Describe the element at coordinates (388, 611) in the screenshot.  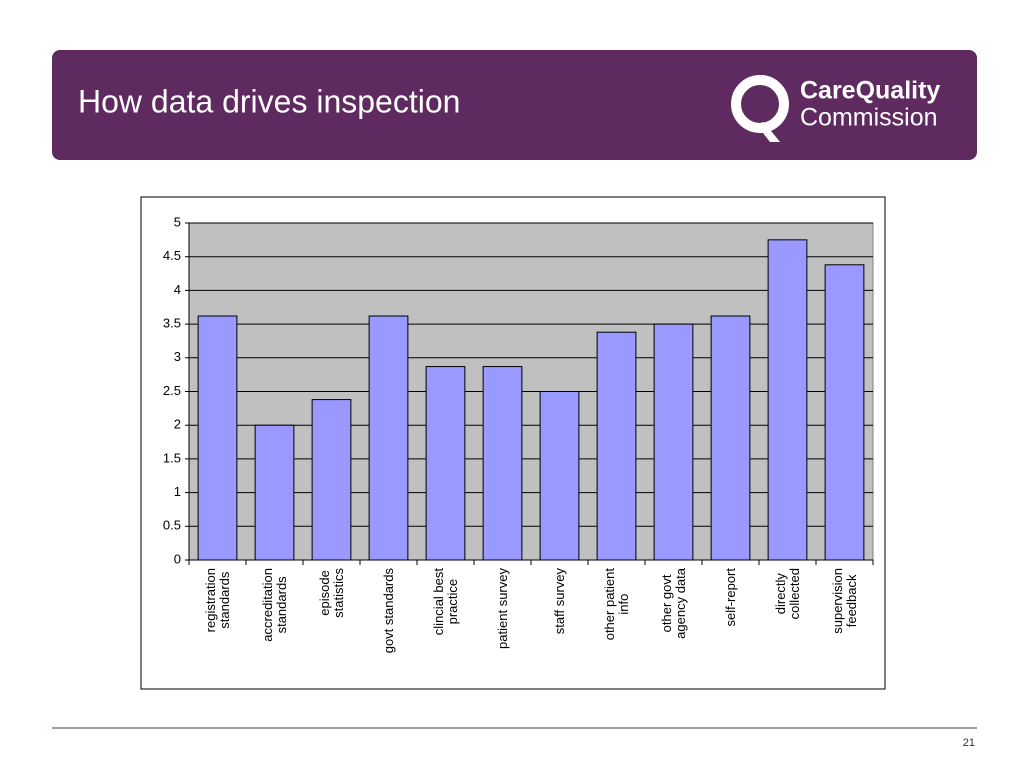
I see `x-tick-label: govt standards` at that location.